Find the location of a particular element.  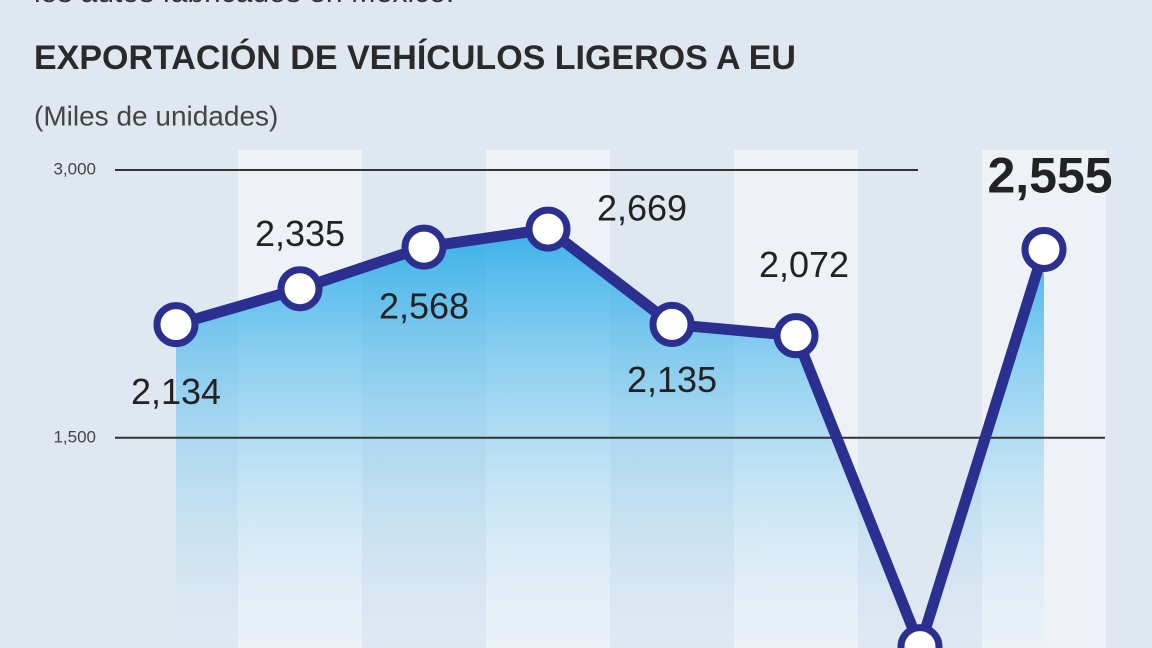

value-label: 2,072 is located at coordinates (804, 264).